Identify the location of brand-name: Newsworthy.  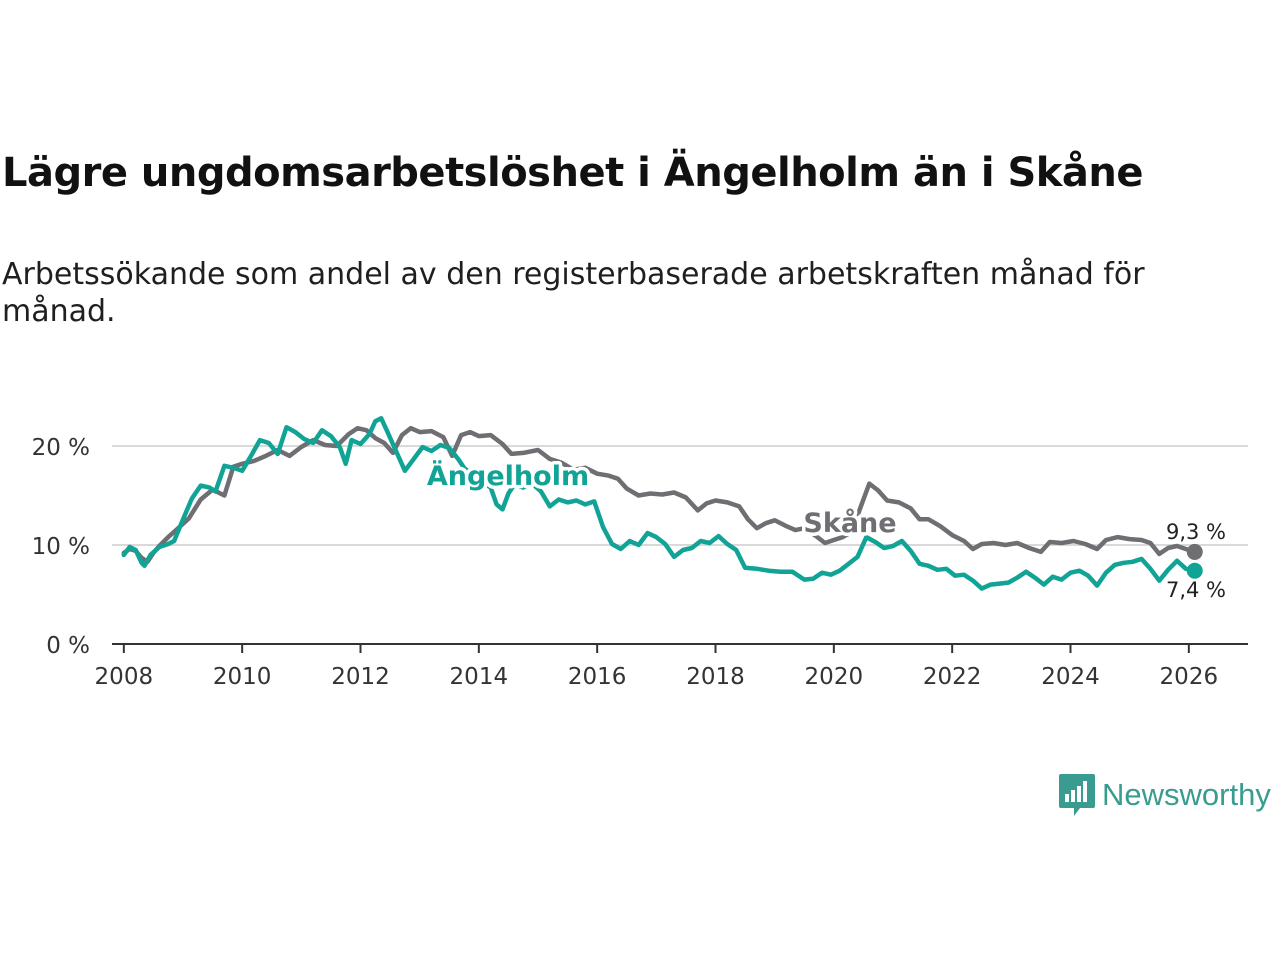
(1186, 794).